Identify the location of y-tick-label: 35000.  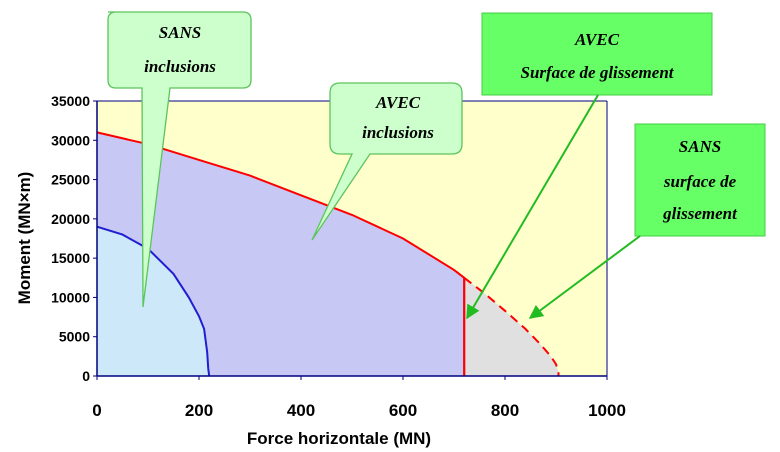
(70, 101).